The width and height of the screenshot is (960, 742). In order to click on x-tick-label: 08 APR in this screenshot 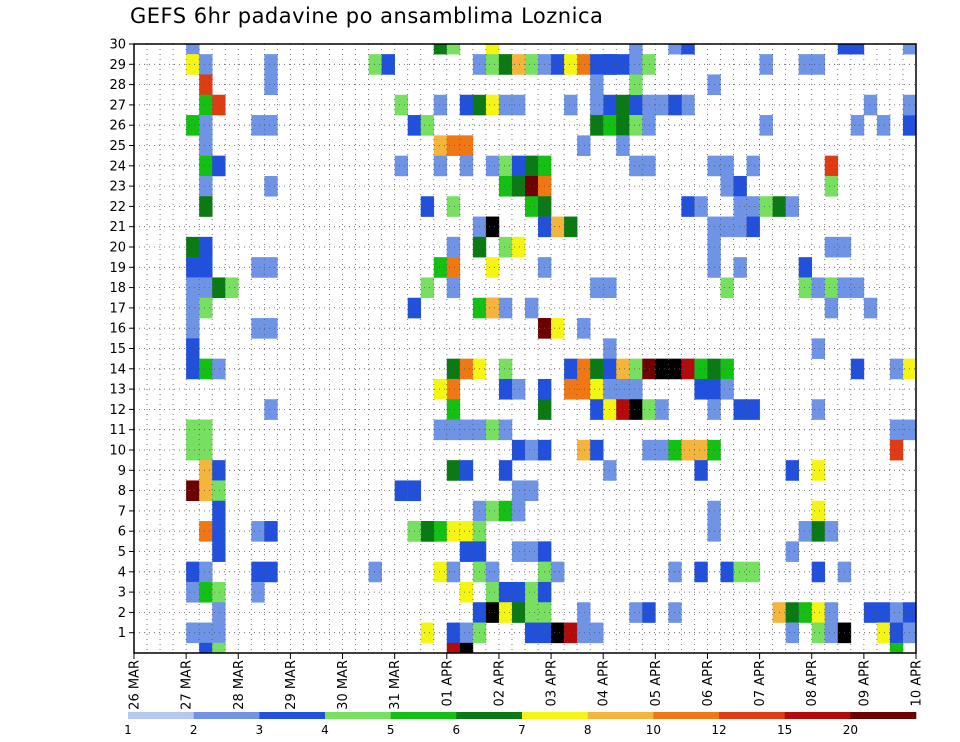, I will do `click(812, 683)`.